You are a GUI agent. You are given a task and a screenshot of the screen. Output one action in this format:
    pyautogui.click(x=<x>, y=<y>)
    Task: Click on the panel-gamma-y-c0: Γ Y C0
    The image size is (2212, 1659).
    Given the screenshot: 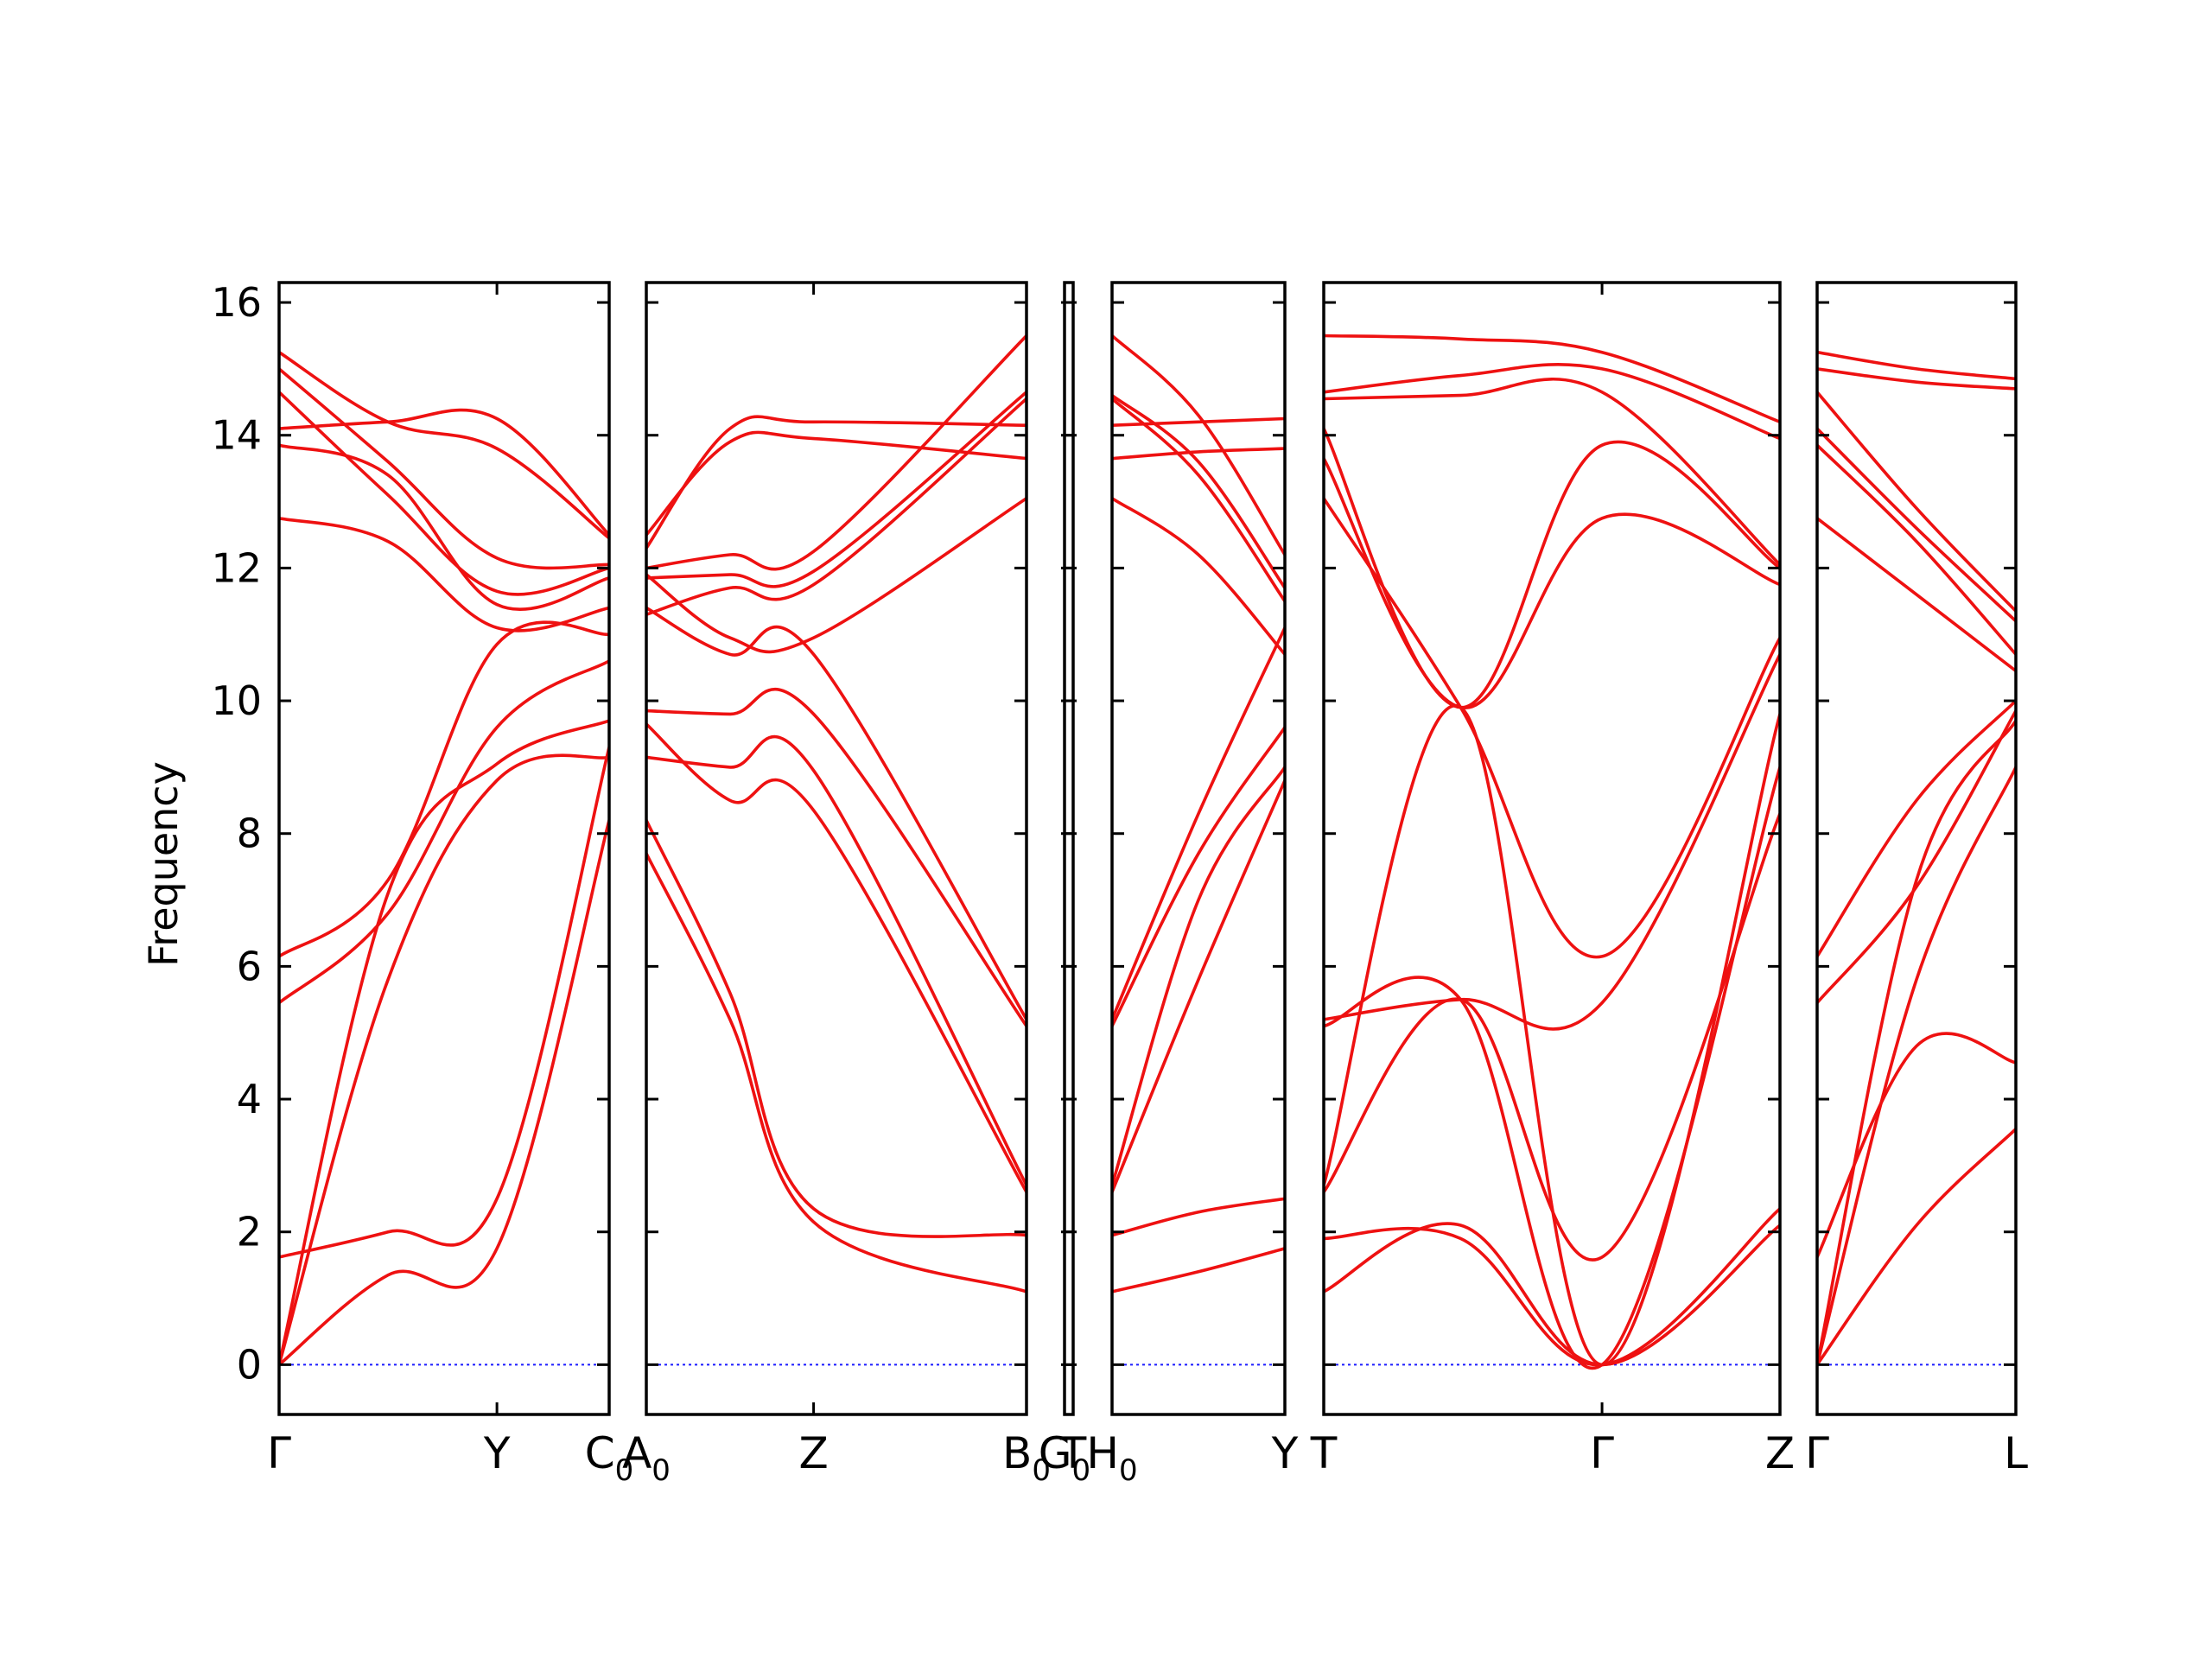 What is the action you would take?
    pyautogui.click(x=450, y=884)
    